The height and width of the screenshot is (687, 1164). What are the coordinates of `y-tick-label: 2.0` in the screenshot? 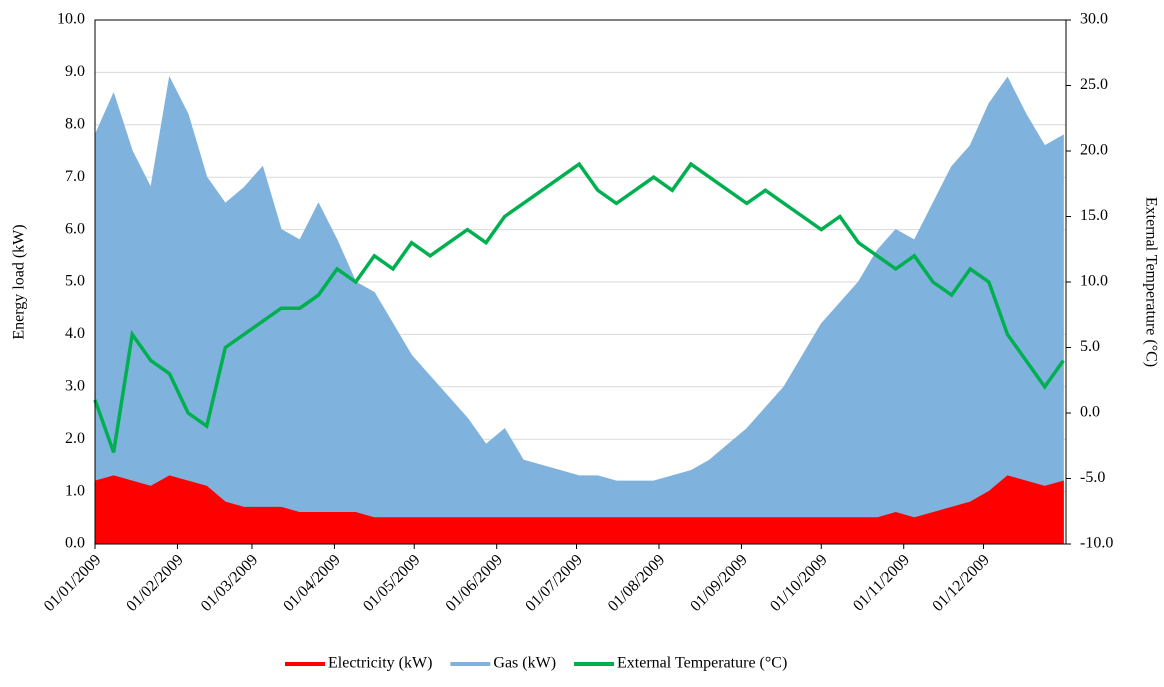 It's located at (75, 438).